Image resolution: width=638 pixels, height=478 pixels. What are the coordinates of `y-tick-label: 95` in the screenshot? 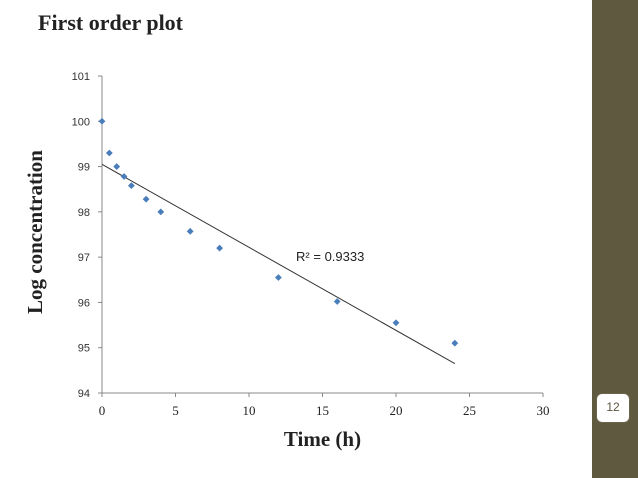 It's located at (84, 349).